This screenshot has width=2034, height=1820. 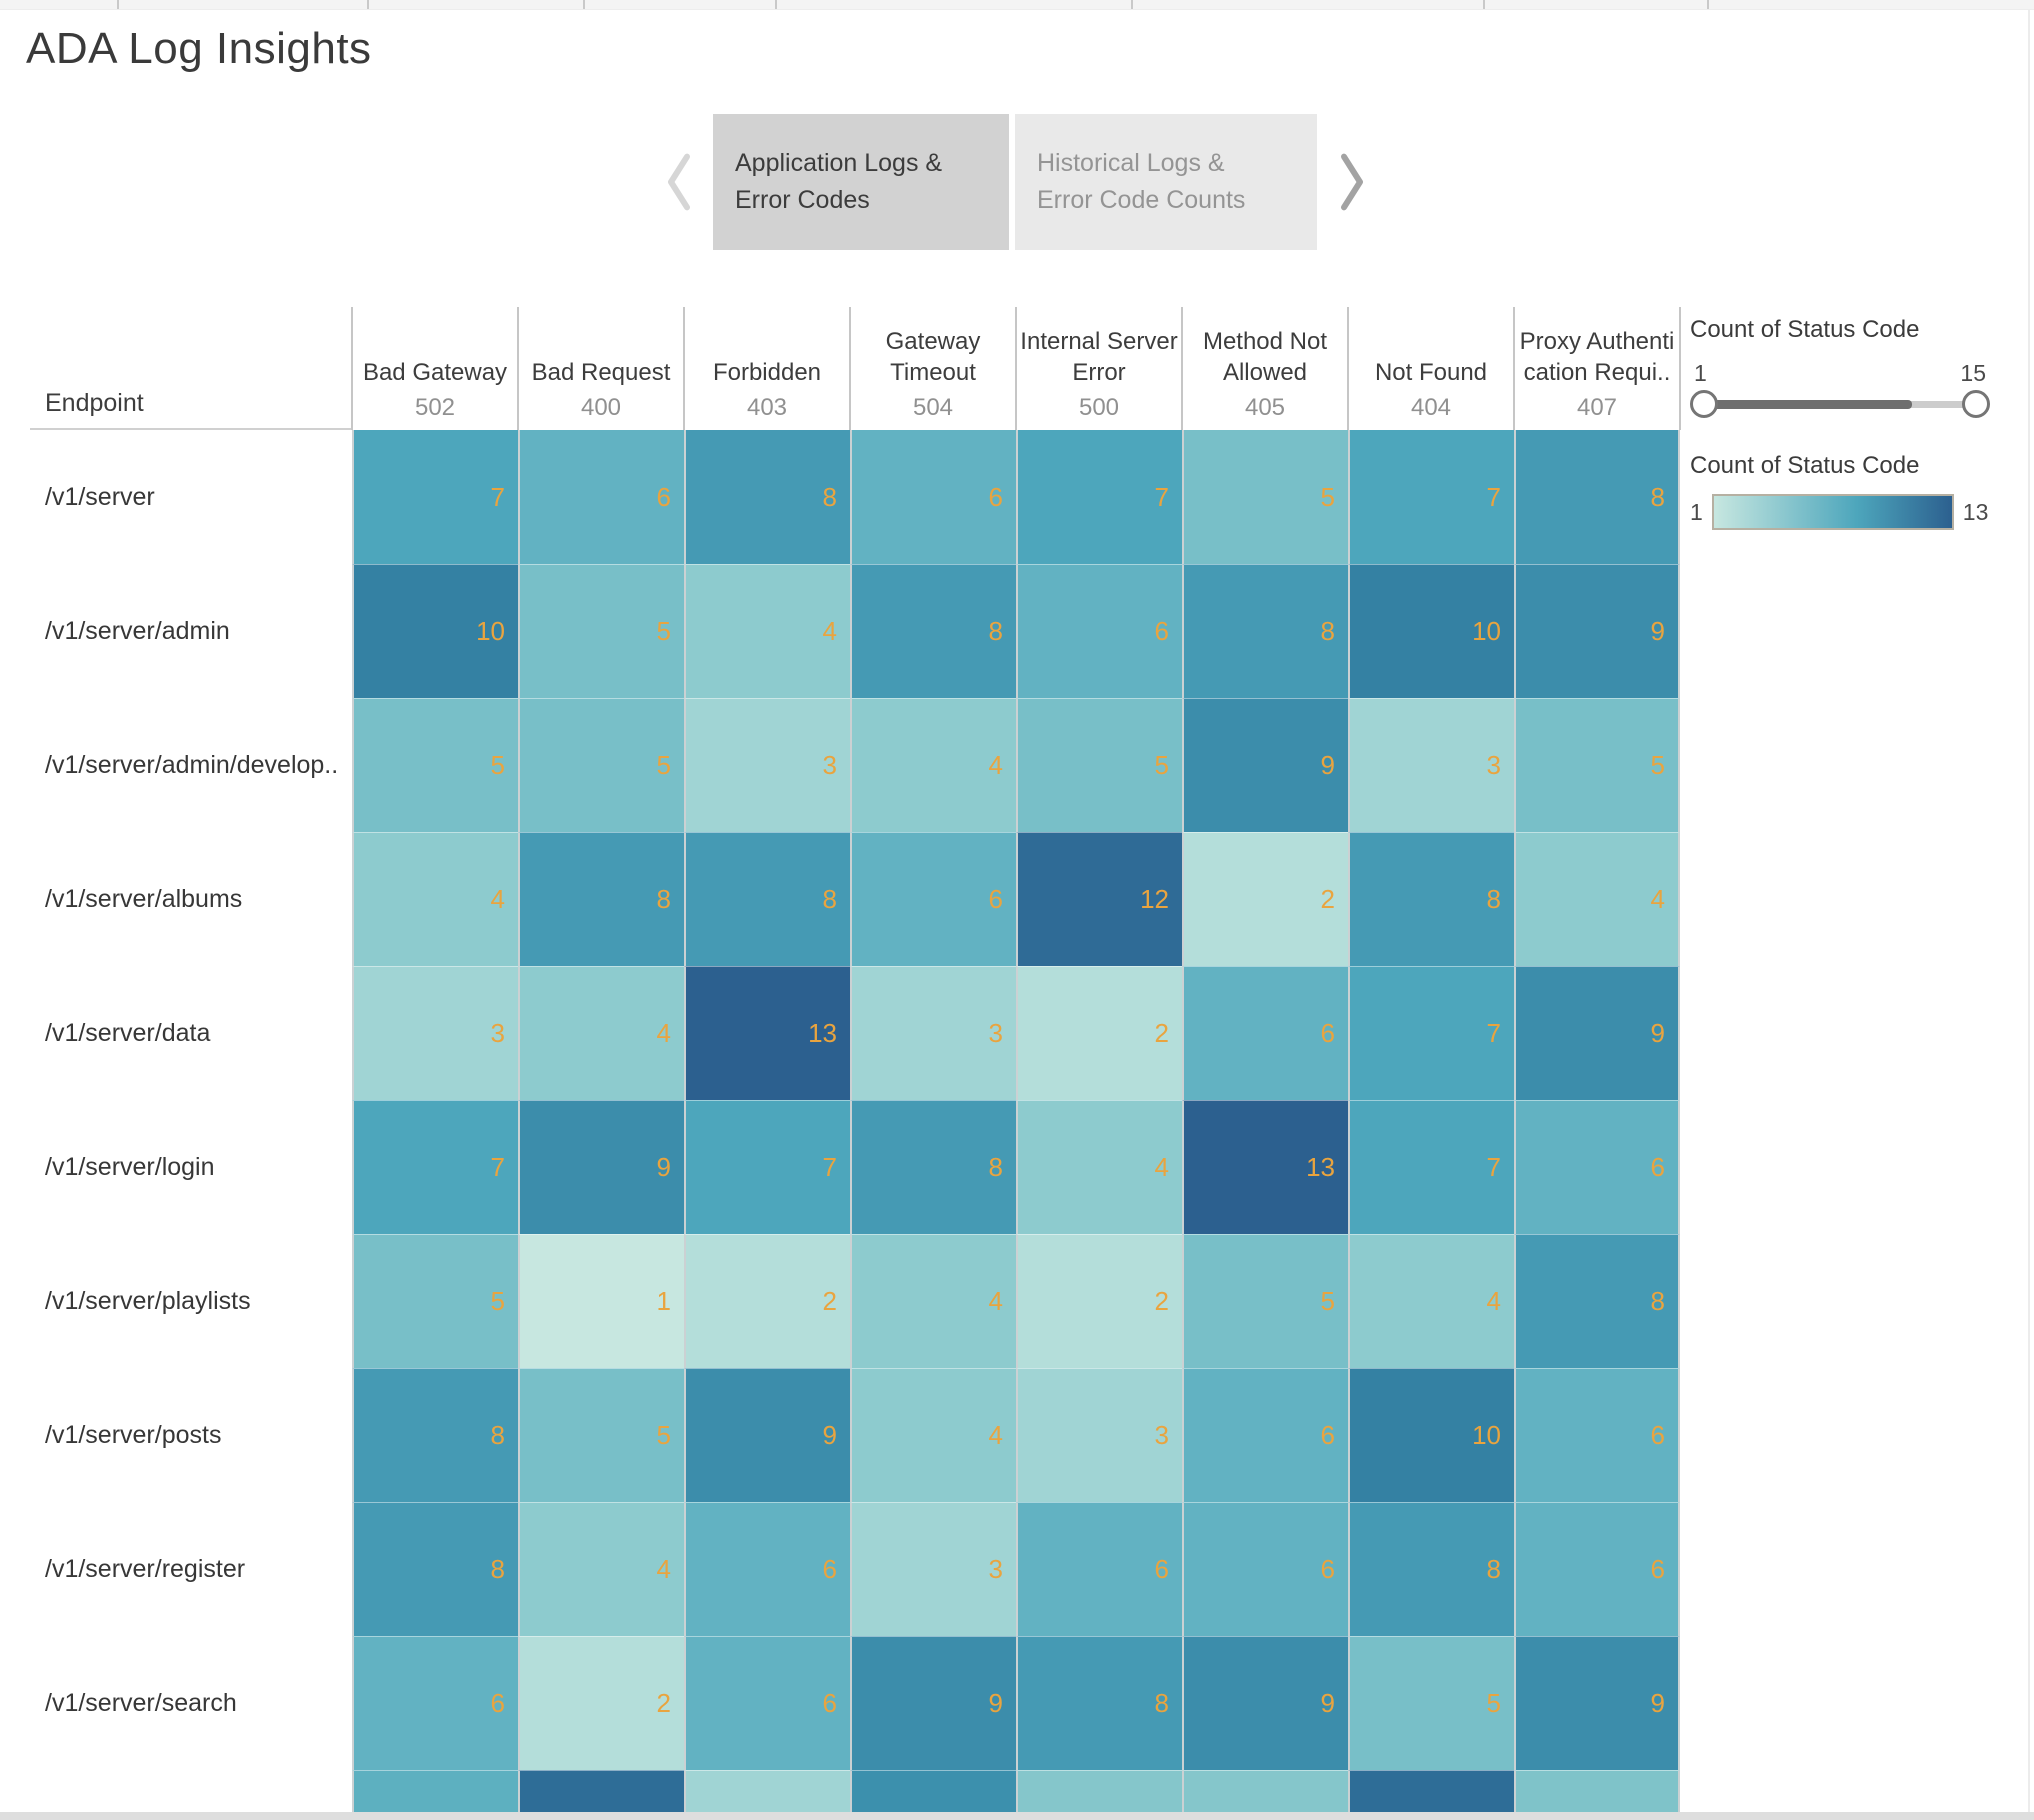 I want to click on heatmap-cell: 12, so click(x=1099, y=899).